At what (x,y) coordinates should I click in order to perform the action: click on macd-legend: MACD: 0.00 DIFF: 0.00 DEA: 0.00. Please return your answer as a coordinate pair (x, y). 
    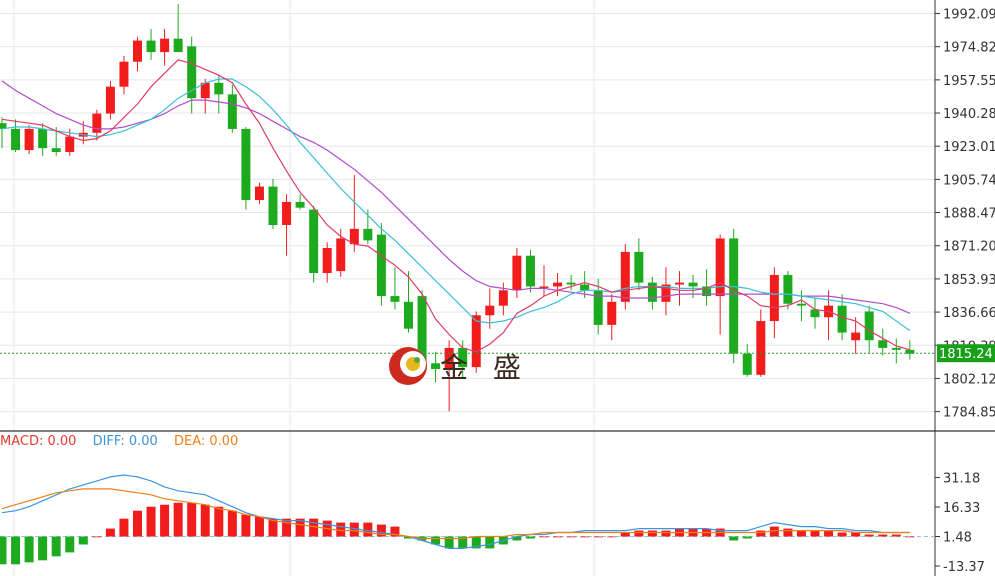
    Looking at the image, I should click on (125, 441).